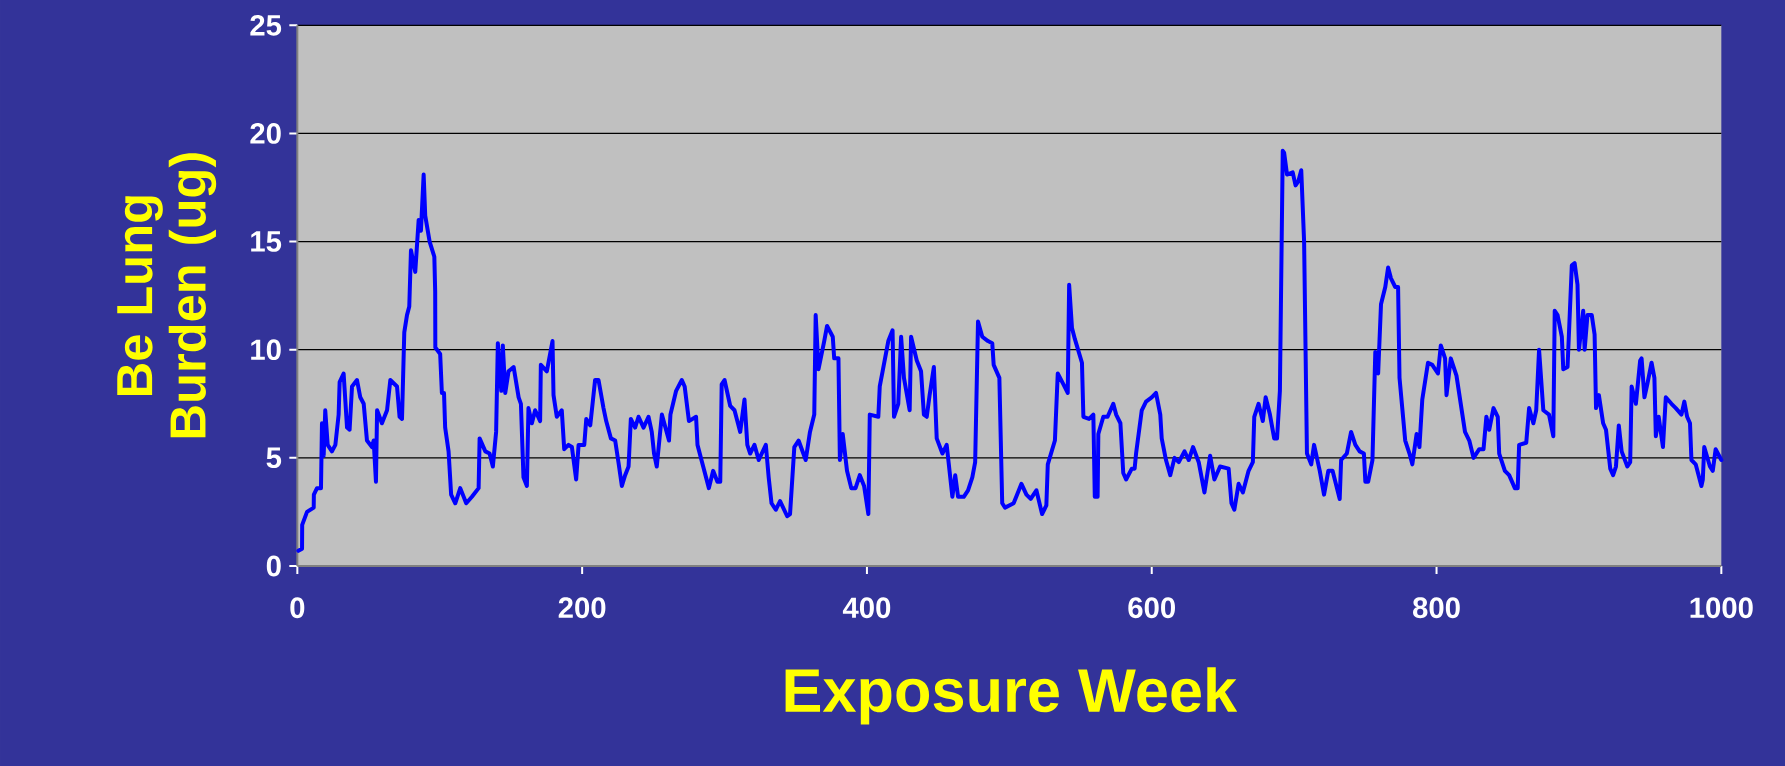 The width and height of the screenshot is (1785, 766). What do you see at coordinates (273, 566) in the screenshot?
I see `y-tick-label: 0` at bounding box center [273, 566].